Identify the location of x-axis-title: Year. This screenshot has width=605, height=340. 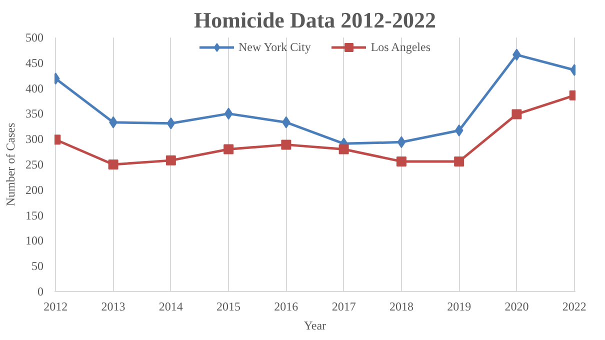
(315, 325).